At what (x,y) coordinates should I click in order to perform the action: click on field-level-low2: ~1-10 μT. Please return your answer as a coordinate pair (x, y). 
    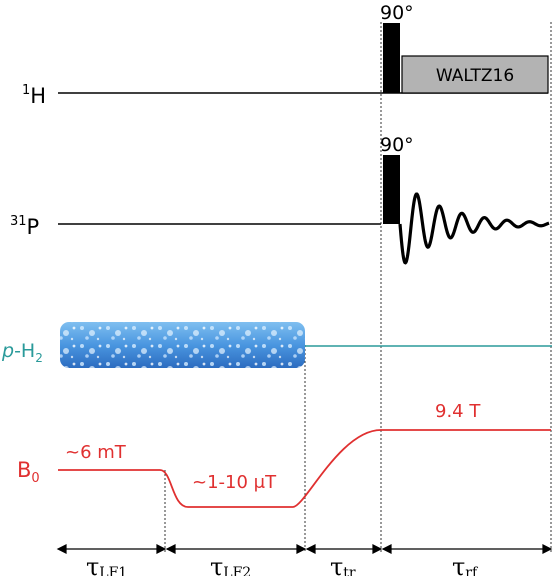
    Looking at the image, I should click on (234, 482).